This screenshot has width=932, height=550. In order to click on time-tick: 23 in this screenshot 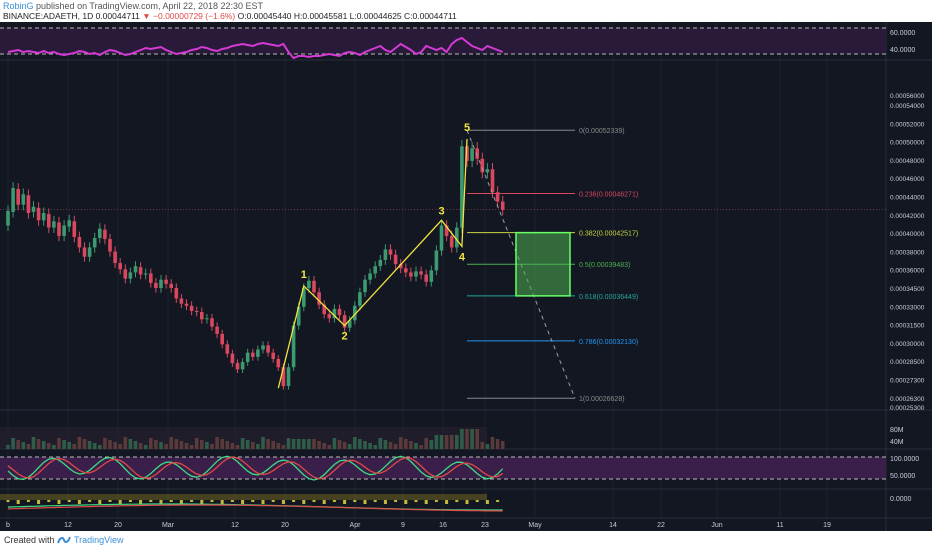, I will do `click(485, 525)`.